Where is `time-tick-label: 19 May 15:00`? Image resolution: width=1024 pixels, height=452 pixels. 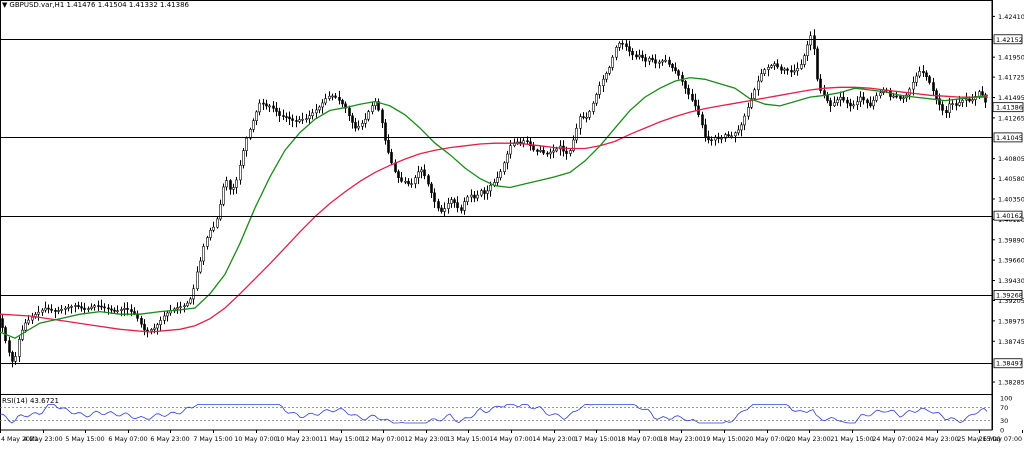
time-tick-label: 19 May 15:00 is located at coordinates (723, 439).